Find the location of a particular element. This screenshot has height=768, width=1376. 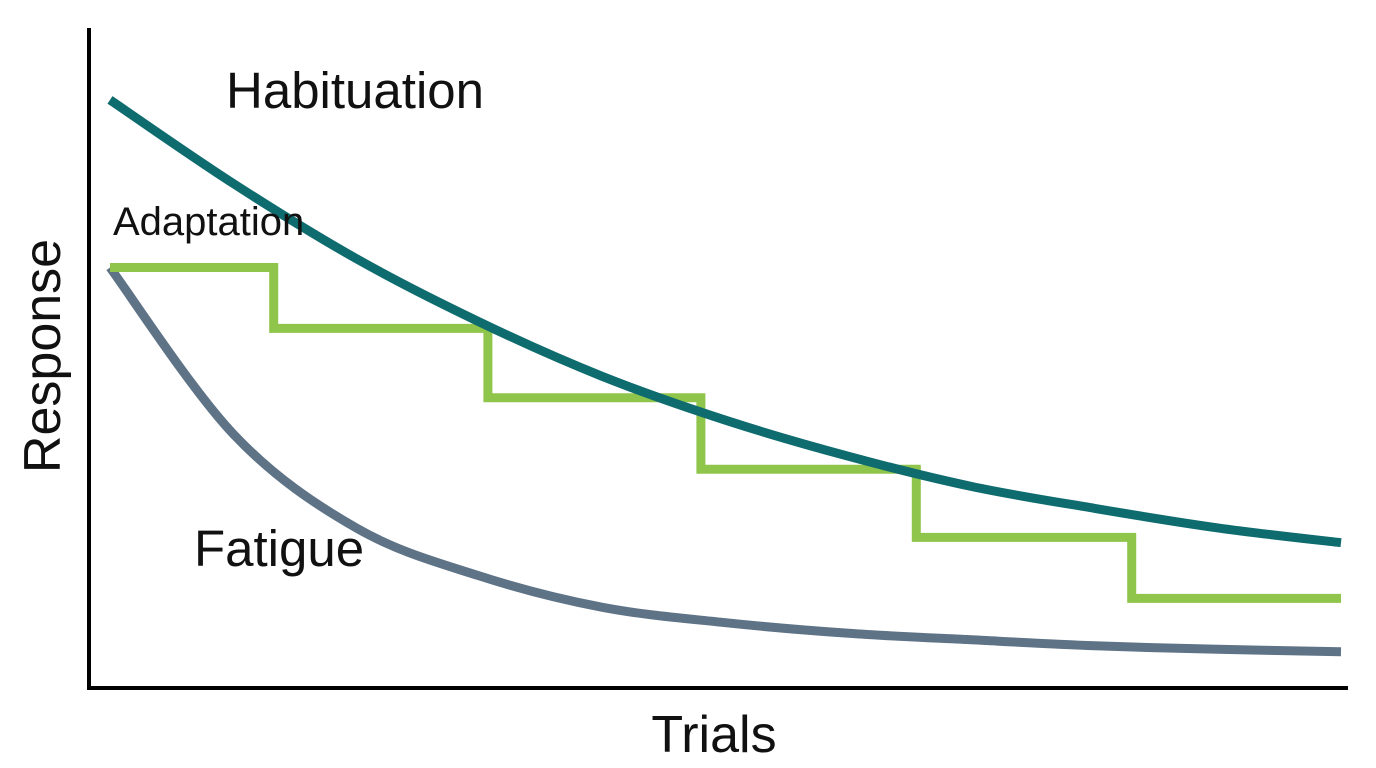

x-axis-label: Trials is located at coordinates (713, 735).